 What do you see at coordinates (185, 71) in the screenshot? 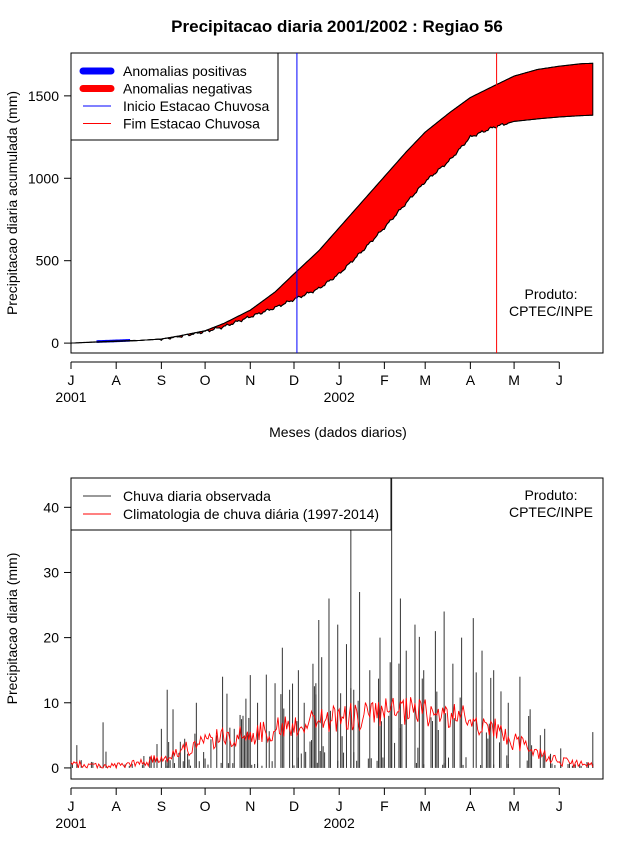
I see `legend-label: Anomalias positivas` at bounding box center [185, 71].